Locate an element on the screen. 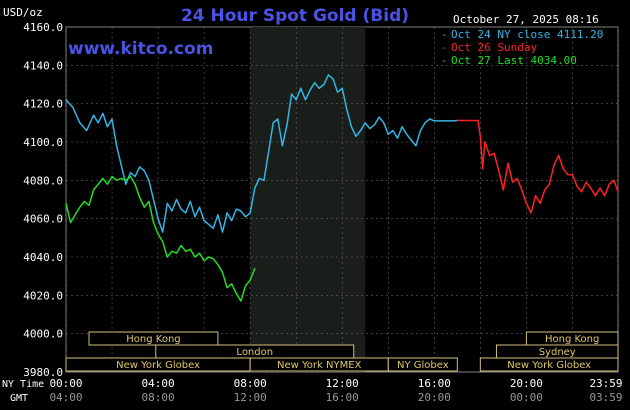 Image resolution: width=630 pixels, height=410 pixels. y-tick-label: 4080.0 is located at coordinates (43, 180).